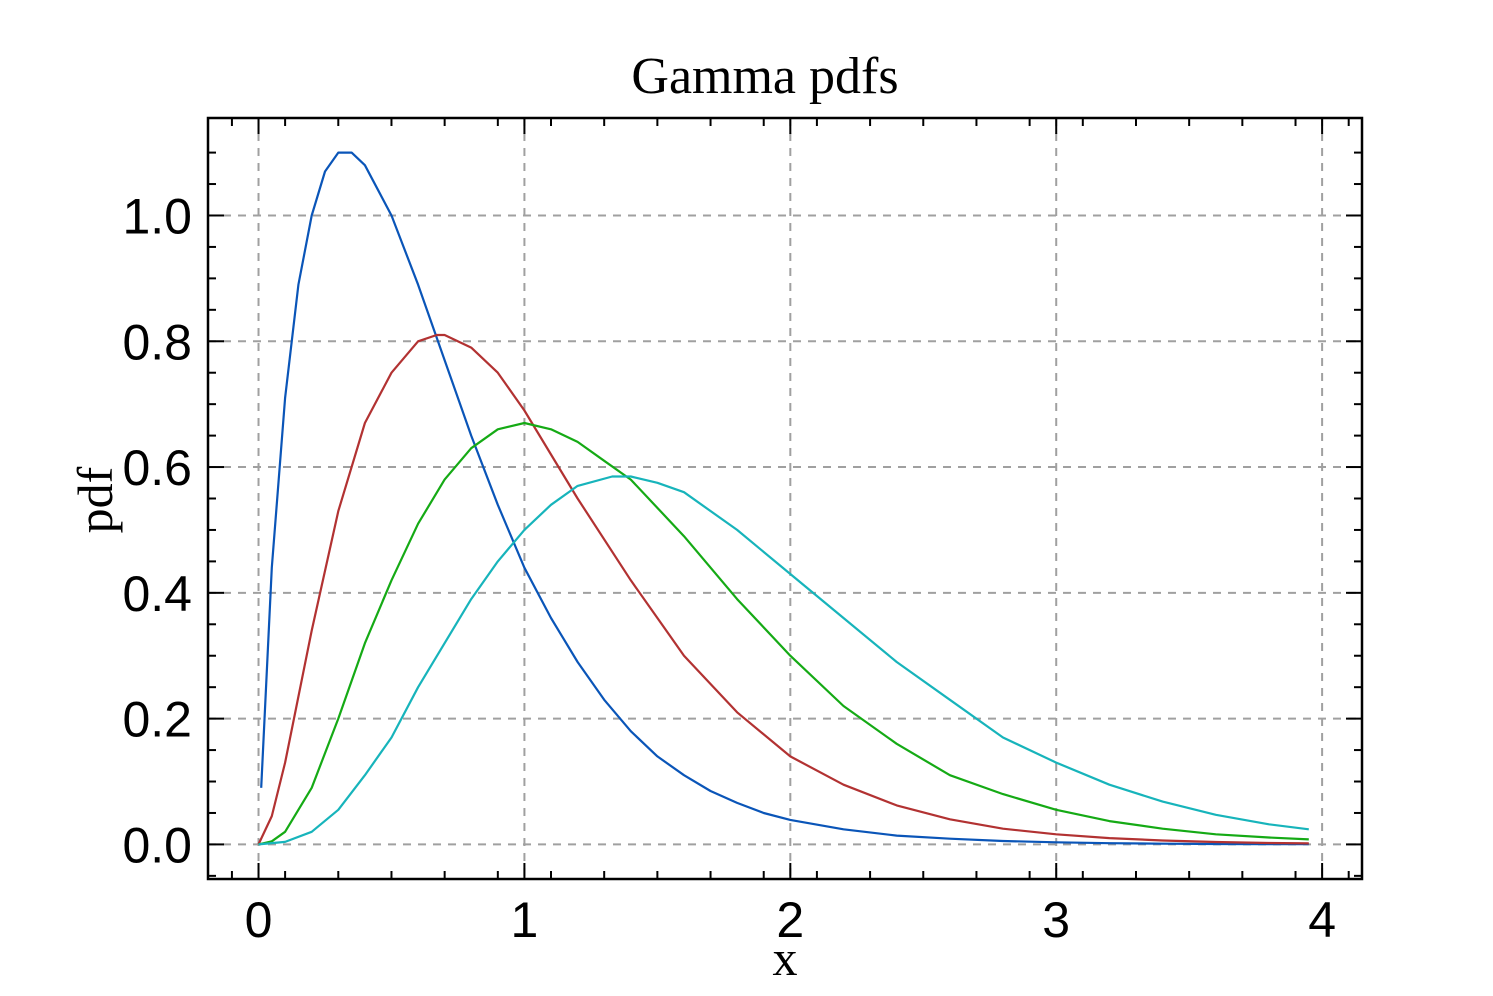 The image size is (1493, 996). What do you see at coordinates (157, 845) in the screenshot?
I see `y-tick-label-0: 0.0` at bounding box center [157, 845].